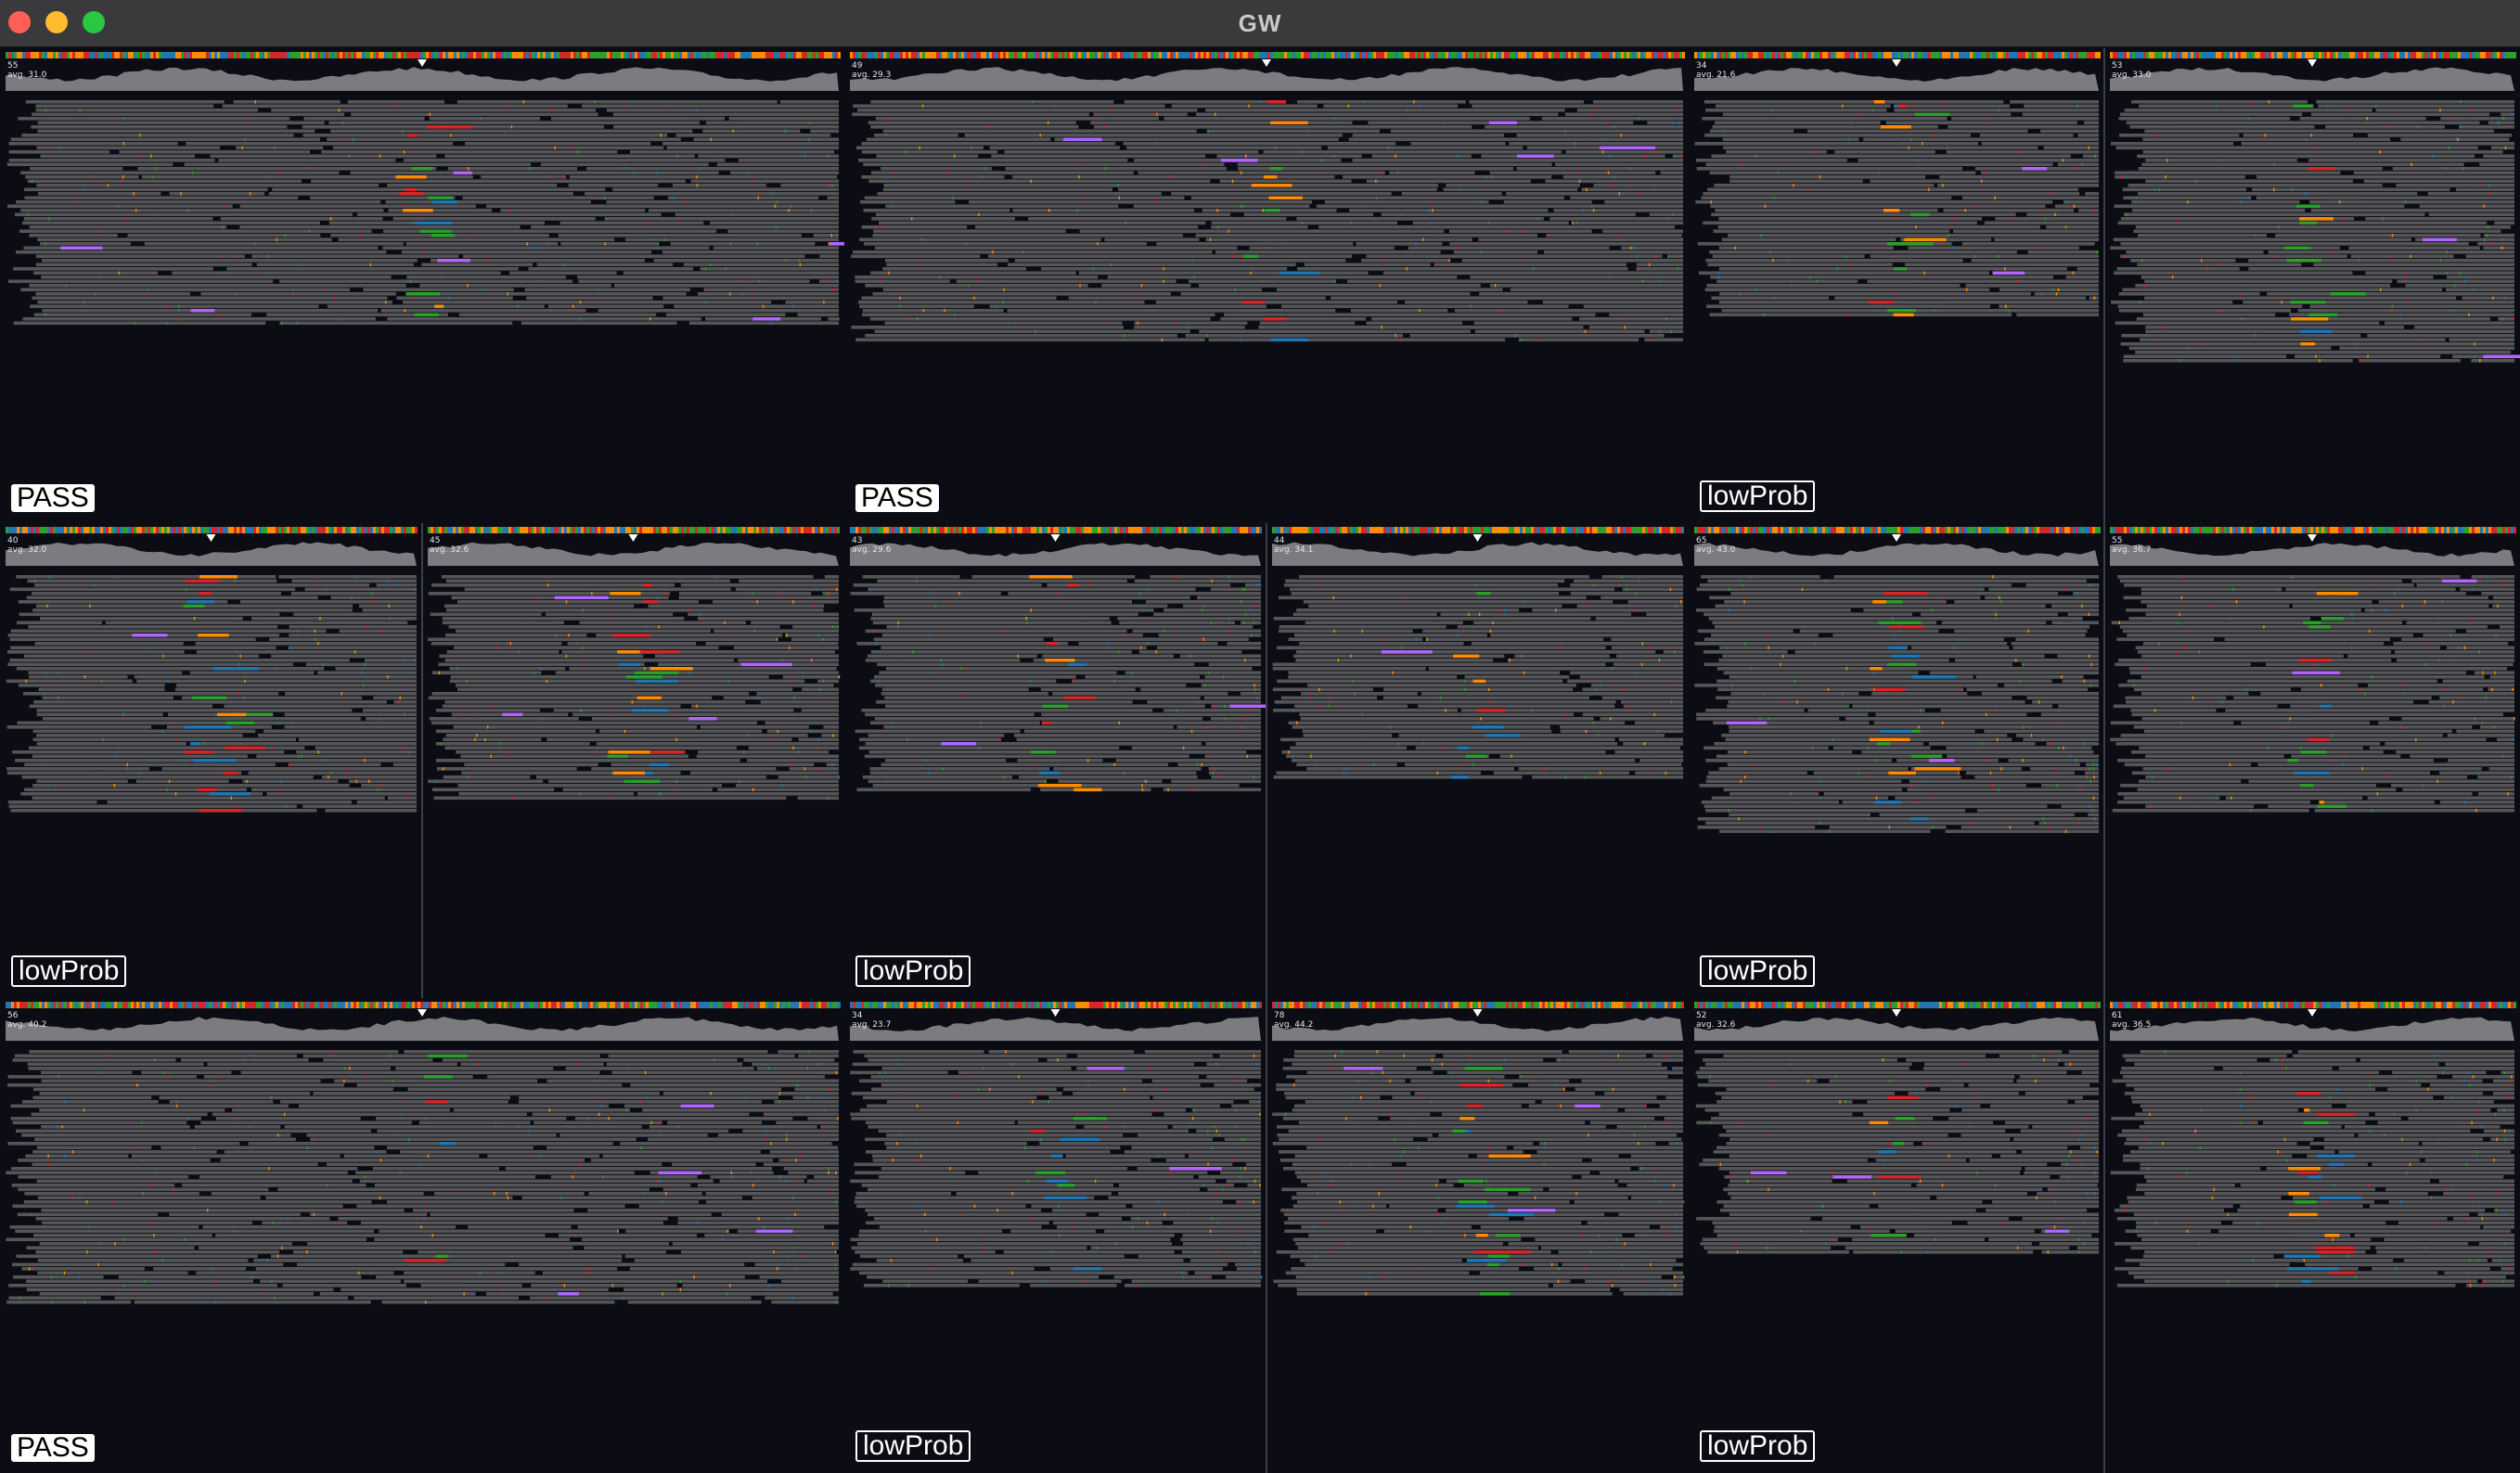 The width and height of the screenshot is (2520, 1473). I want to click on coverage-average: avg. 31.0, so click(26, 75).